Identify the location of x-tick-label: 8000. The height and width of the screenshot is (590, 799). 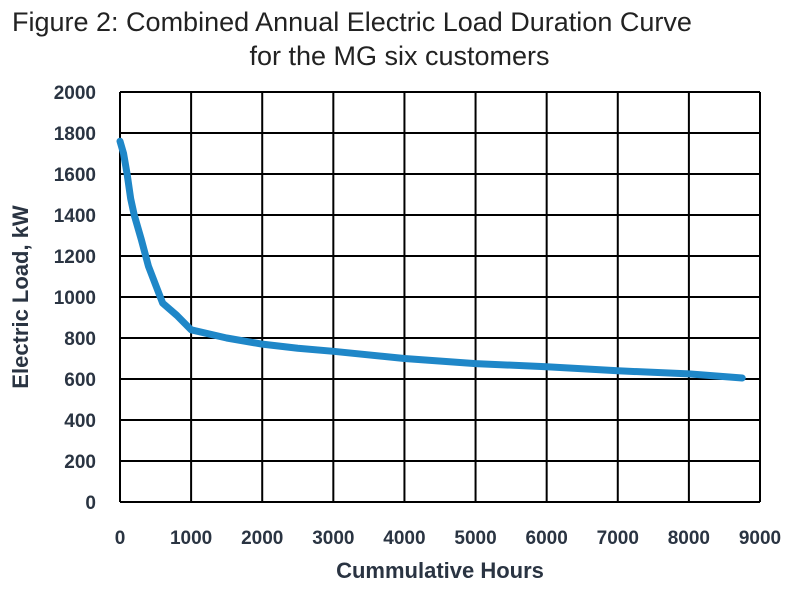
(689, 538).